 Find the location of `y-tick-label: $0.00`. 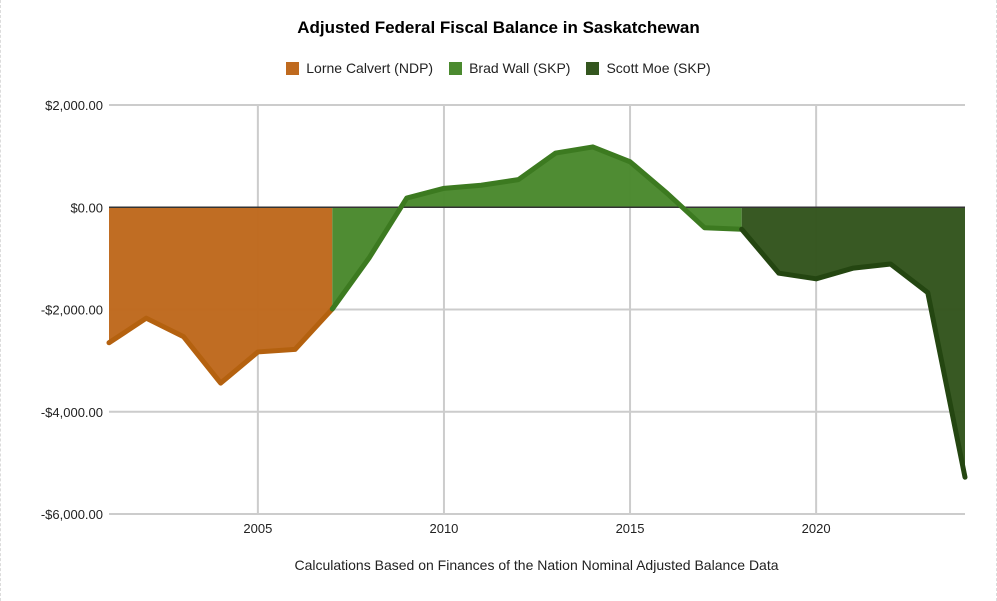

y-tick-label: $0.00 is located at coordinates (86, 207).